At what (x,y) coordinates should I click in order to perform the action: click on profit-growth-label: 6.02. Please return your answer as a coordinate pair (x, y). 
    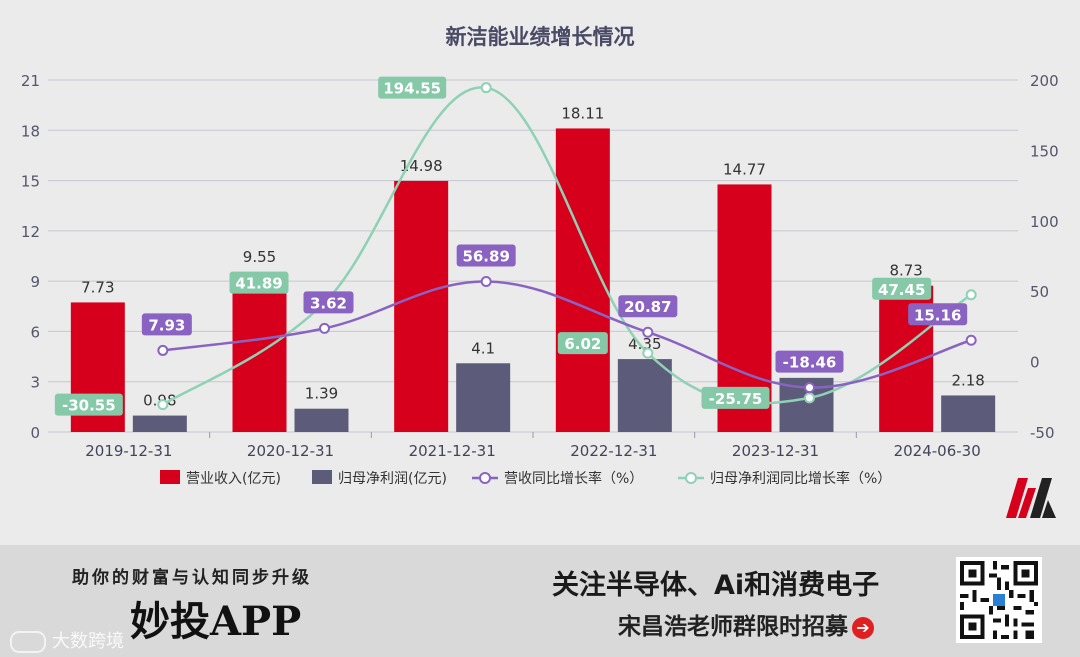
    Looking at the image, I should click on (582, 344).